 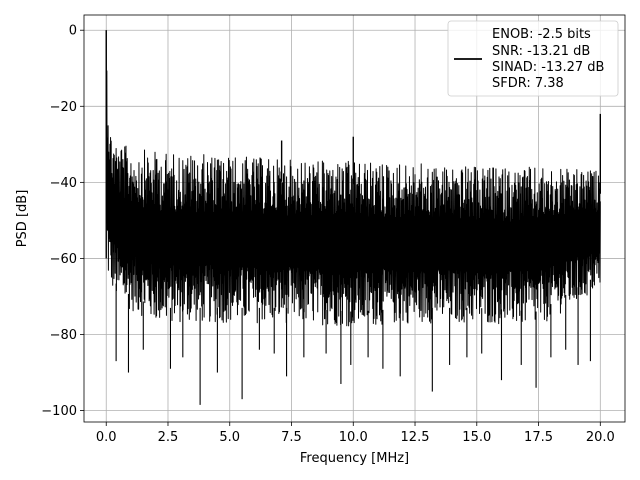 What do you see at coordinates (353, 437) in the screenshot?
I see `x-tick-label: 10.0` at bounding box center [353, 437].